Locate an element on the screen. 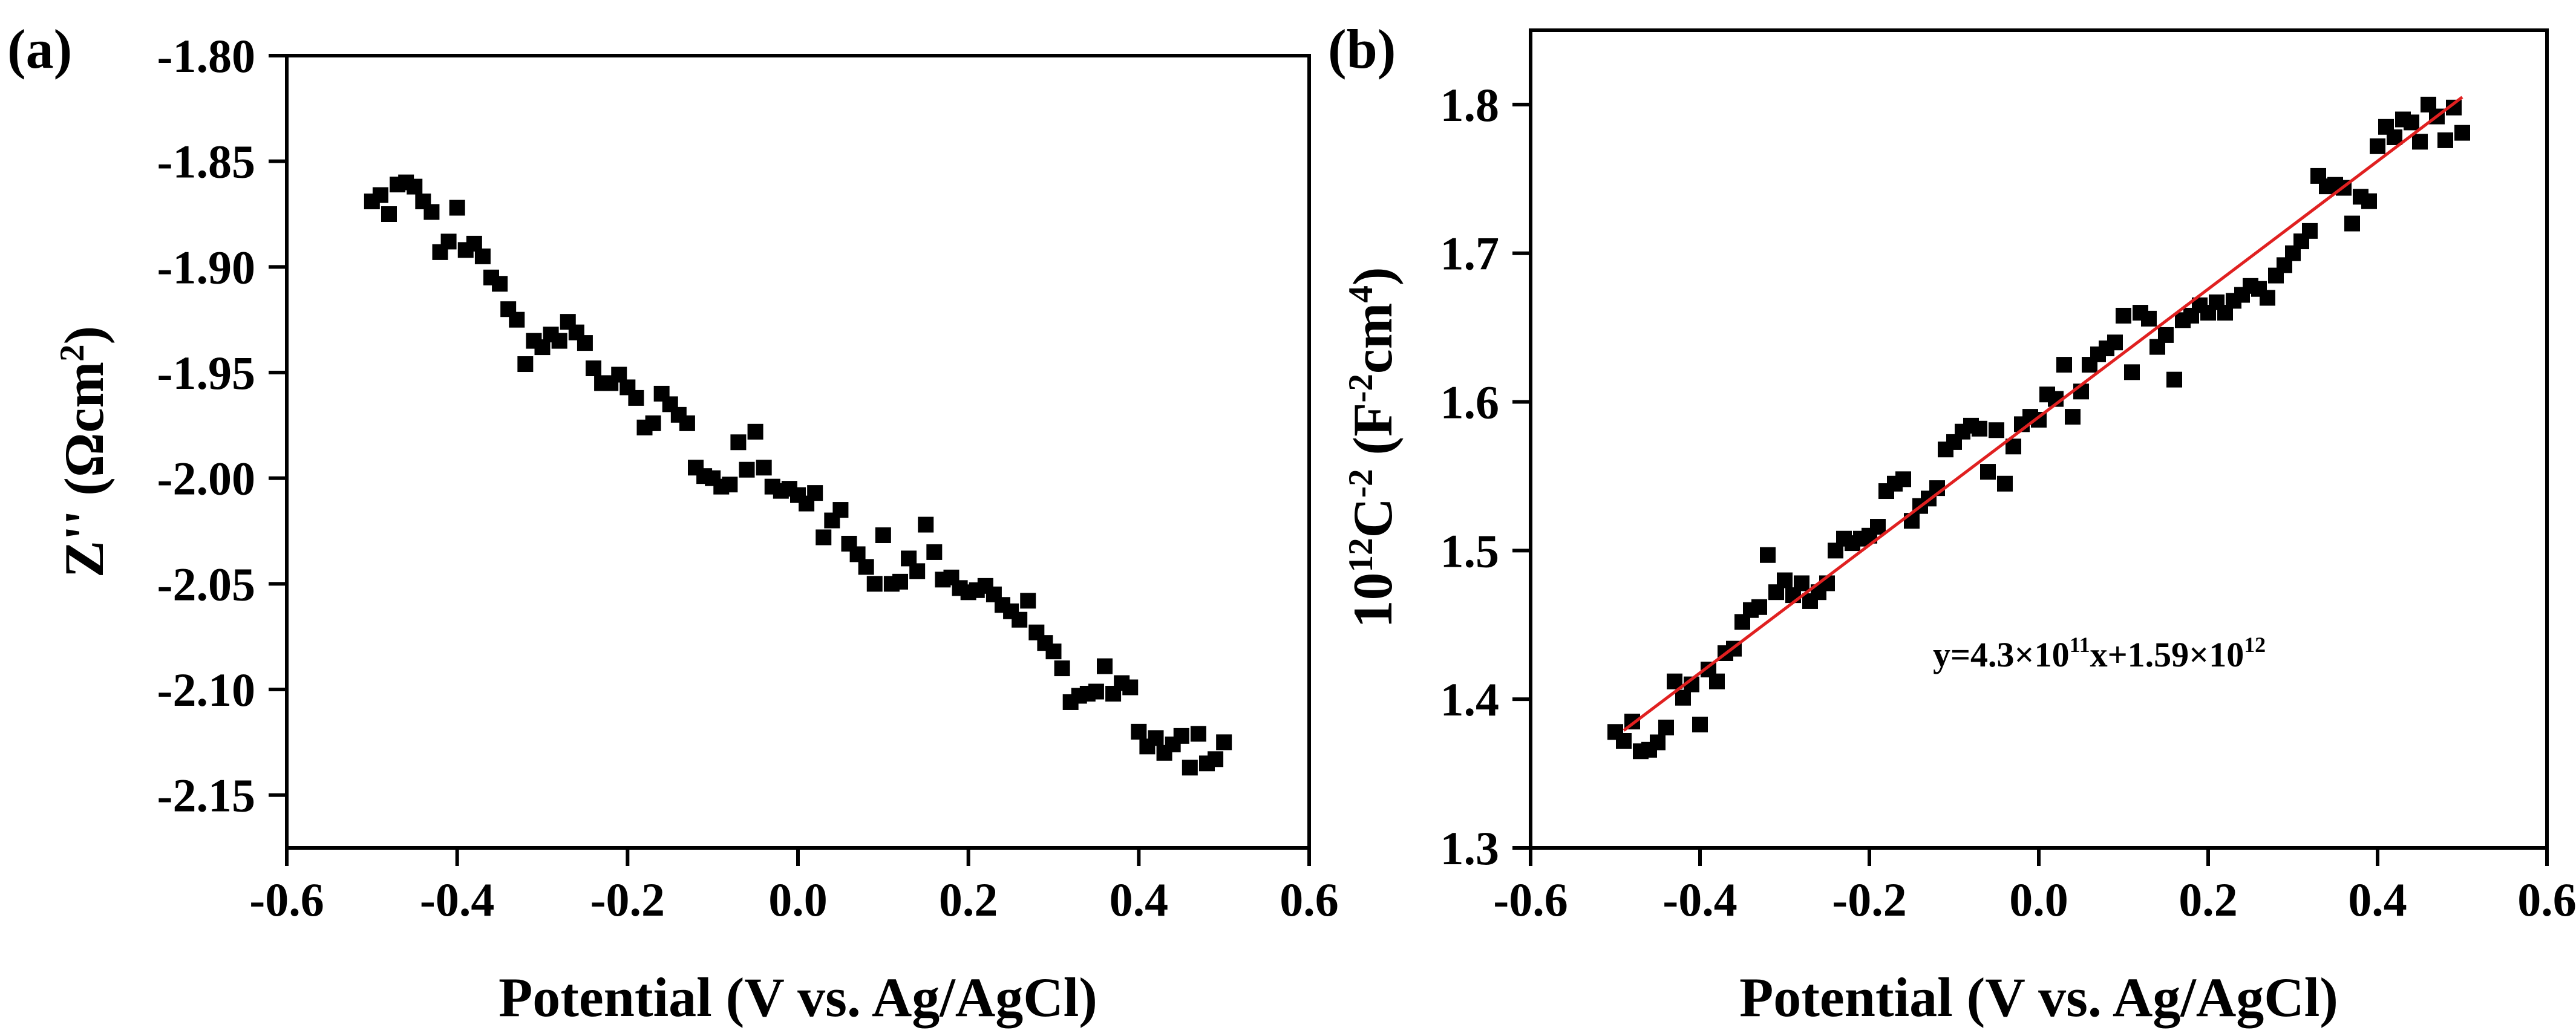  panel-a-y-tick-label: -2.00 is located at coordinates (206, 478).